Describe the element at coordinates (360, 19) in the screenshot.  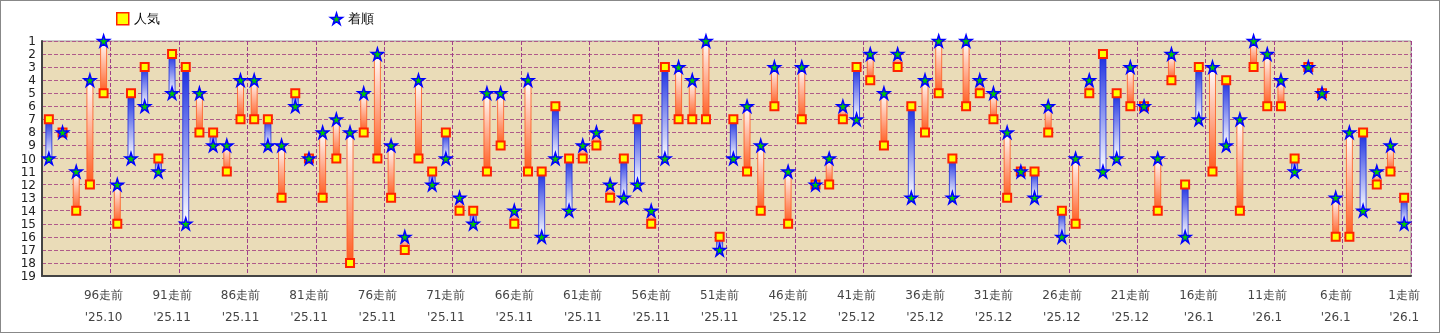
I see `legend-label: 着順` at that location.